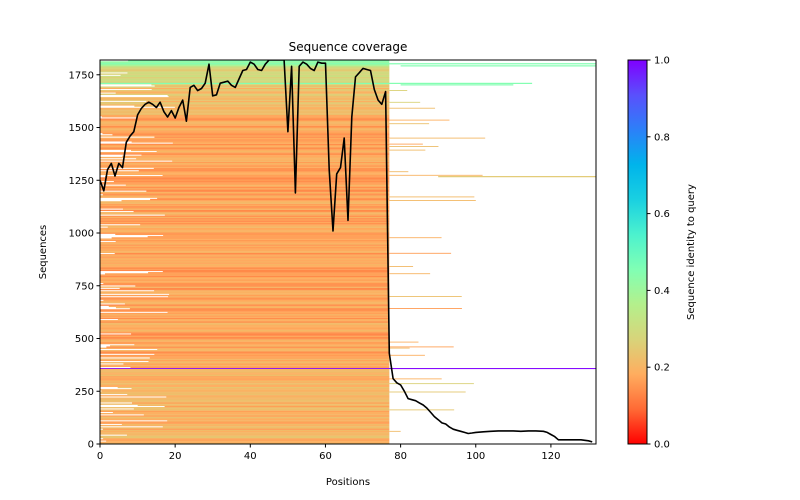  I want to click on y-tick-label: 0, so click(91, 445).